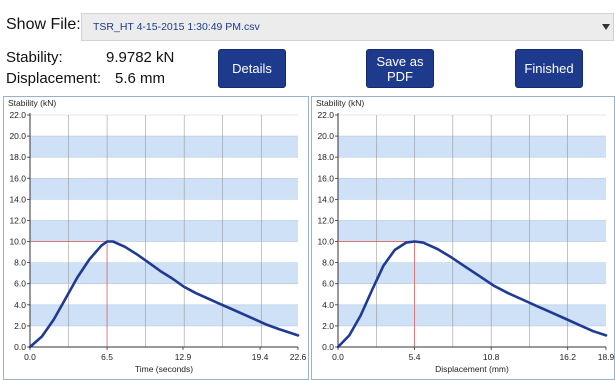  Describe the element at coordinates (176, 27) in the screenshot. I see `file-select-value: TSR_HT 4-15-2015 1:30:49 PM.csv` at that location.